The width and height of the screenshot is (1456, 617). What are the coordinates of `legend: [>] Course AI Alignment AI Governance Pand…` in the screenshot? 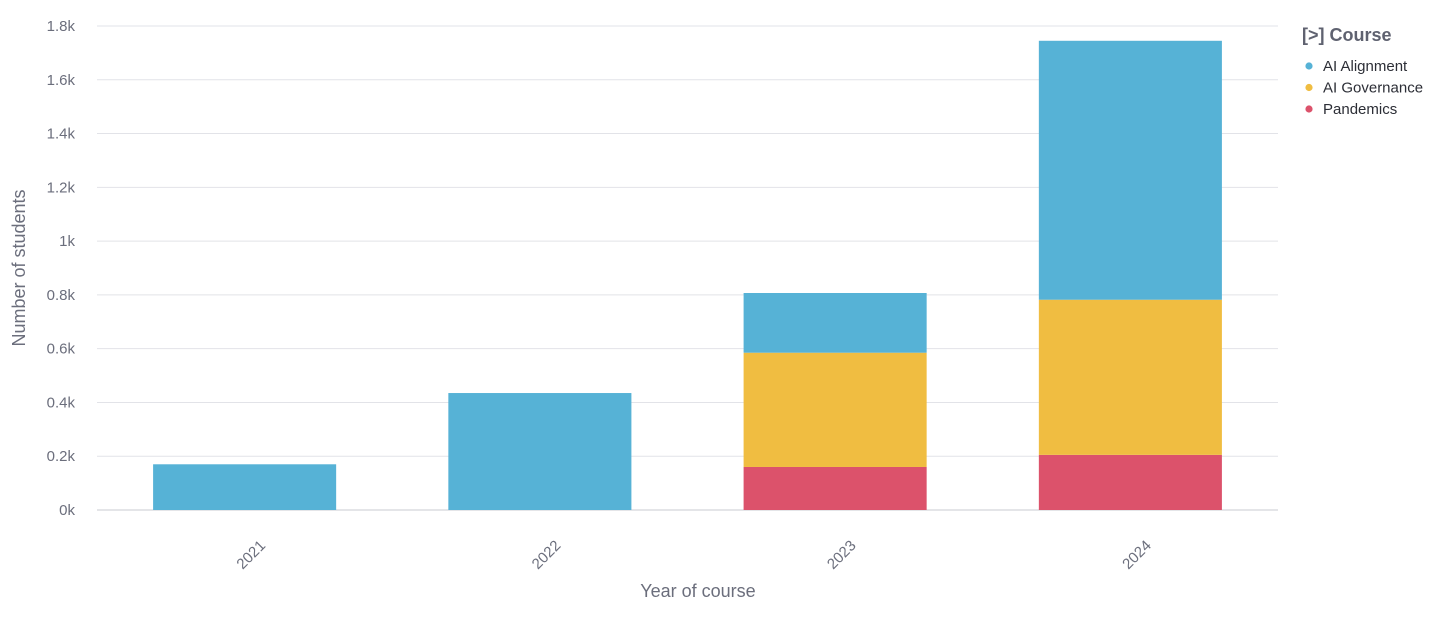 It's located at (1362, 71).